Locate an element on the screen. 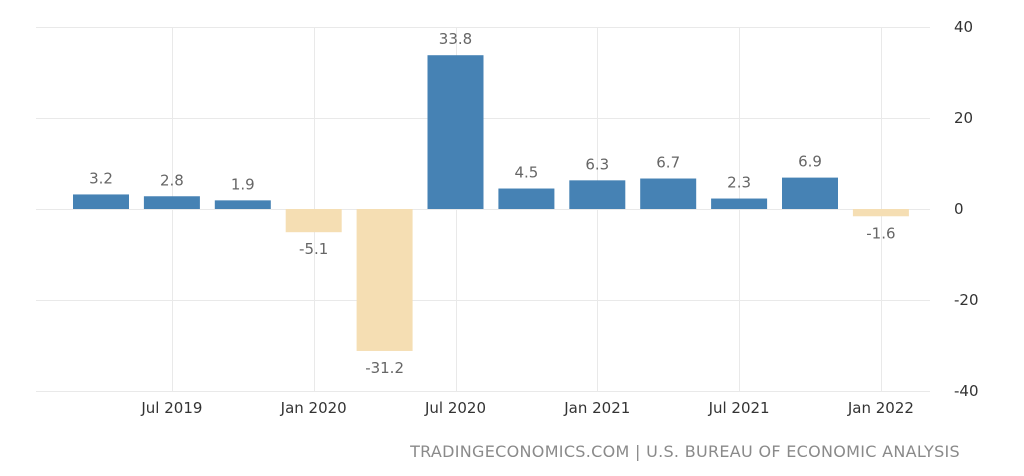 The height and width of the screenshot is (476, 1024). y-tick-label: 20 is located at coordinates (963, 118).